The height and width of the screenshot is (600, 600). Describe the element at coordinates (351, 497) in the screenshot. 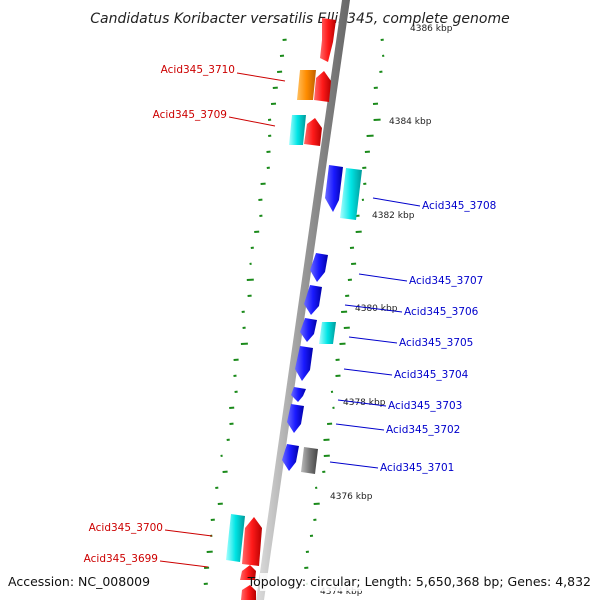

I see `kbp-tick-label: 4376 kbp` at that location.